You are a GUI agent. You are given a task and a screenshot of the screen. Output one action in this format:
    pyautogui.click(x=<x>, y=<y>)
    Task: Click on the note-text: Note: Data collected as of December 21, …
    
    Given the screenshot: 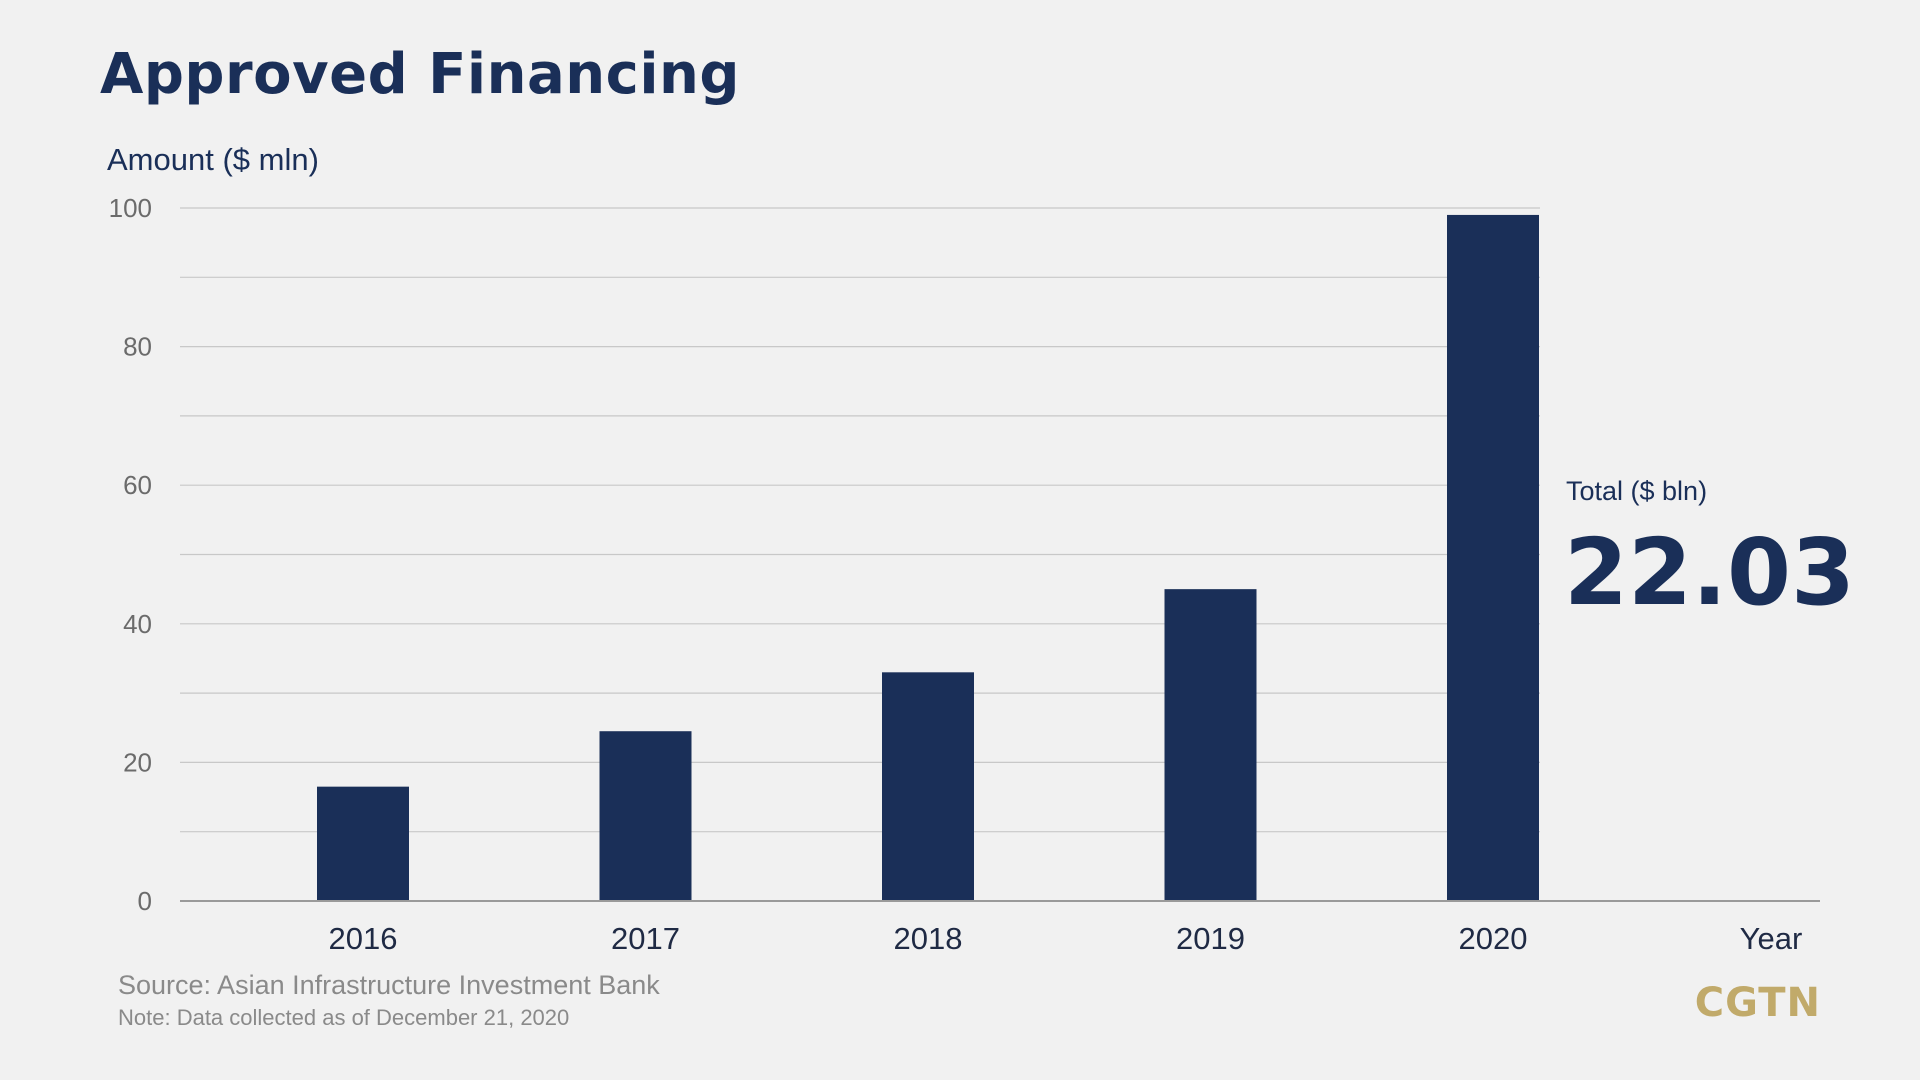 What is the action you would take?
    pyautogui.click(x=344, y=1017)
    